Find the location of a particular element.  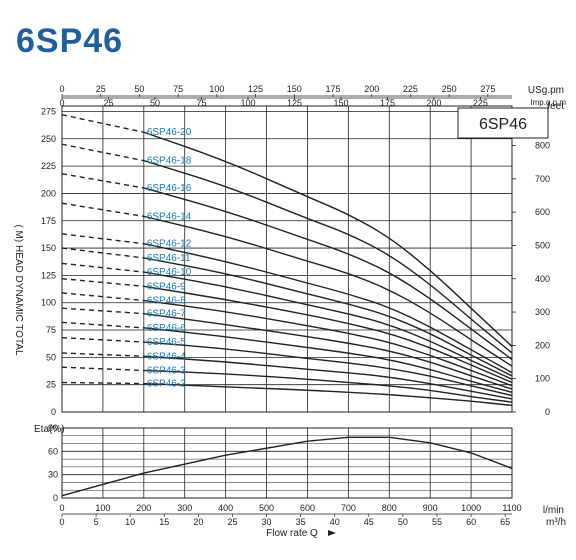

eta-axis-label: Eta(%) is located at coordinates (49, 429).